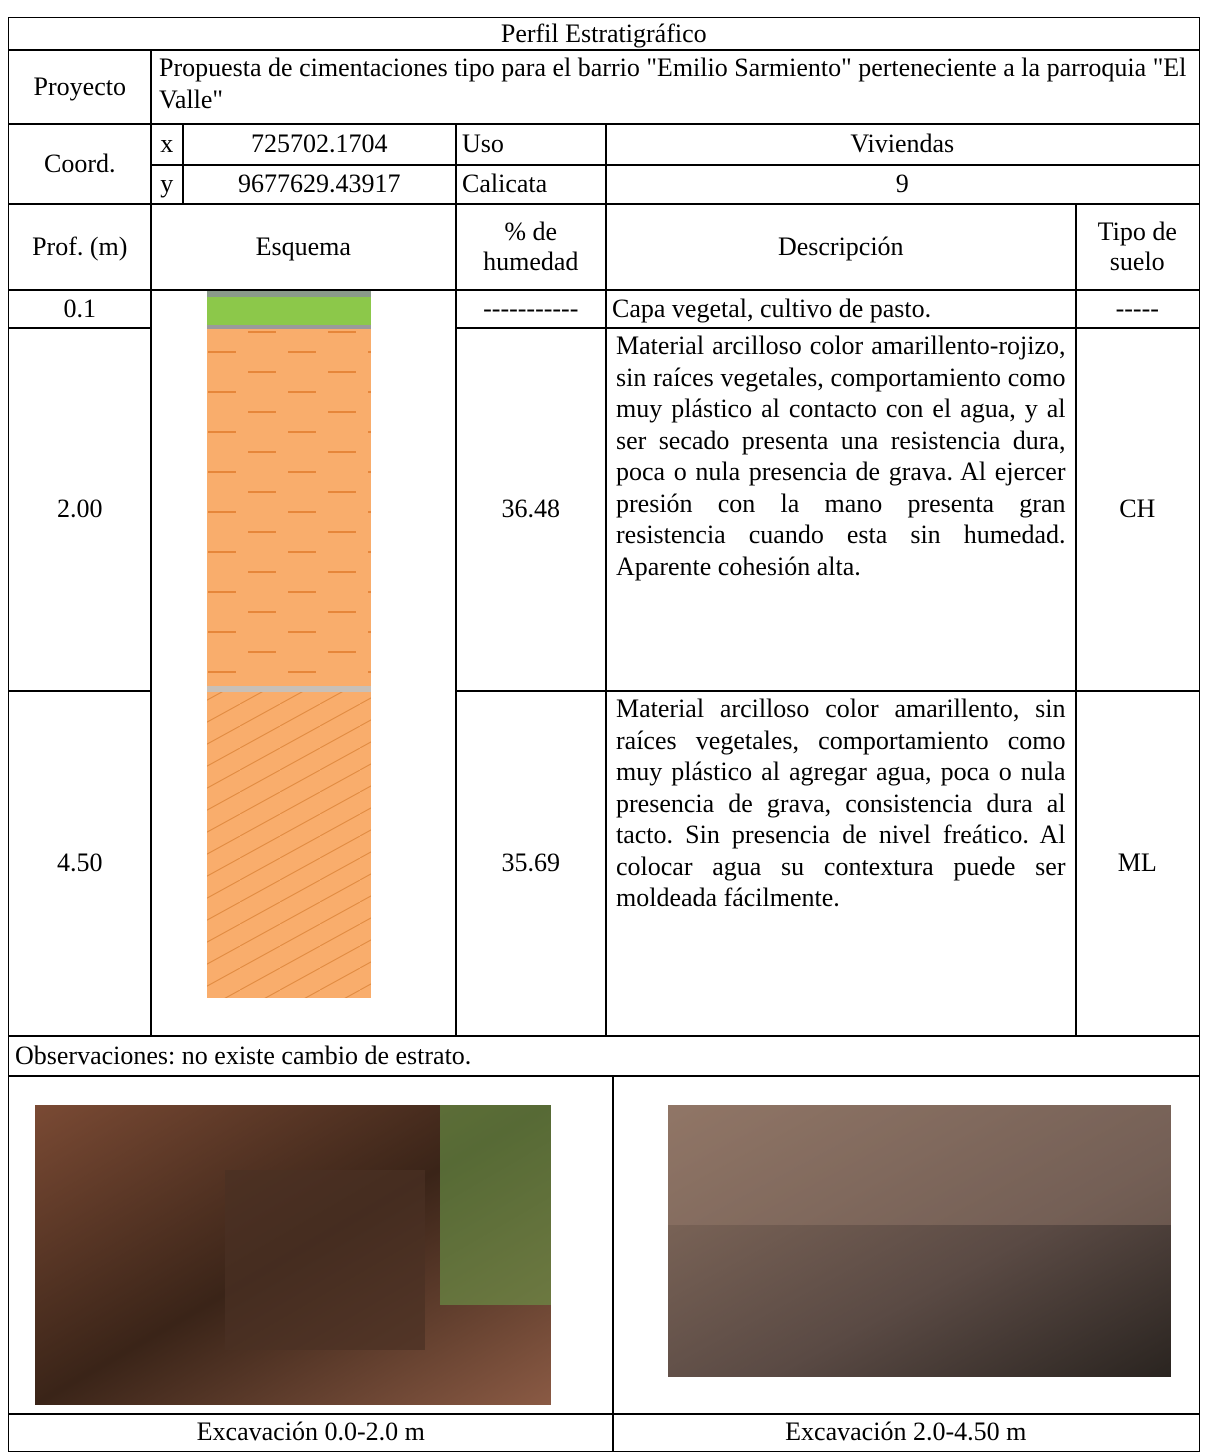 This screenshot has width=1205, height=1452. I want to click on value: 9, so click(902, 184).